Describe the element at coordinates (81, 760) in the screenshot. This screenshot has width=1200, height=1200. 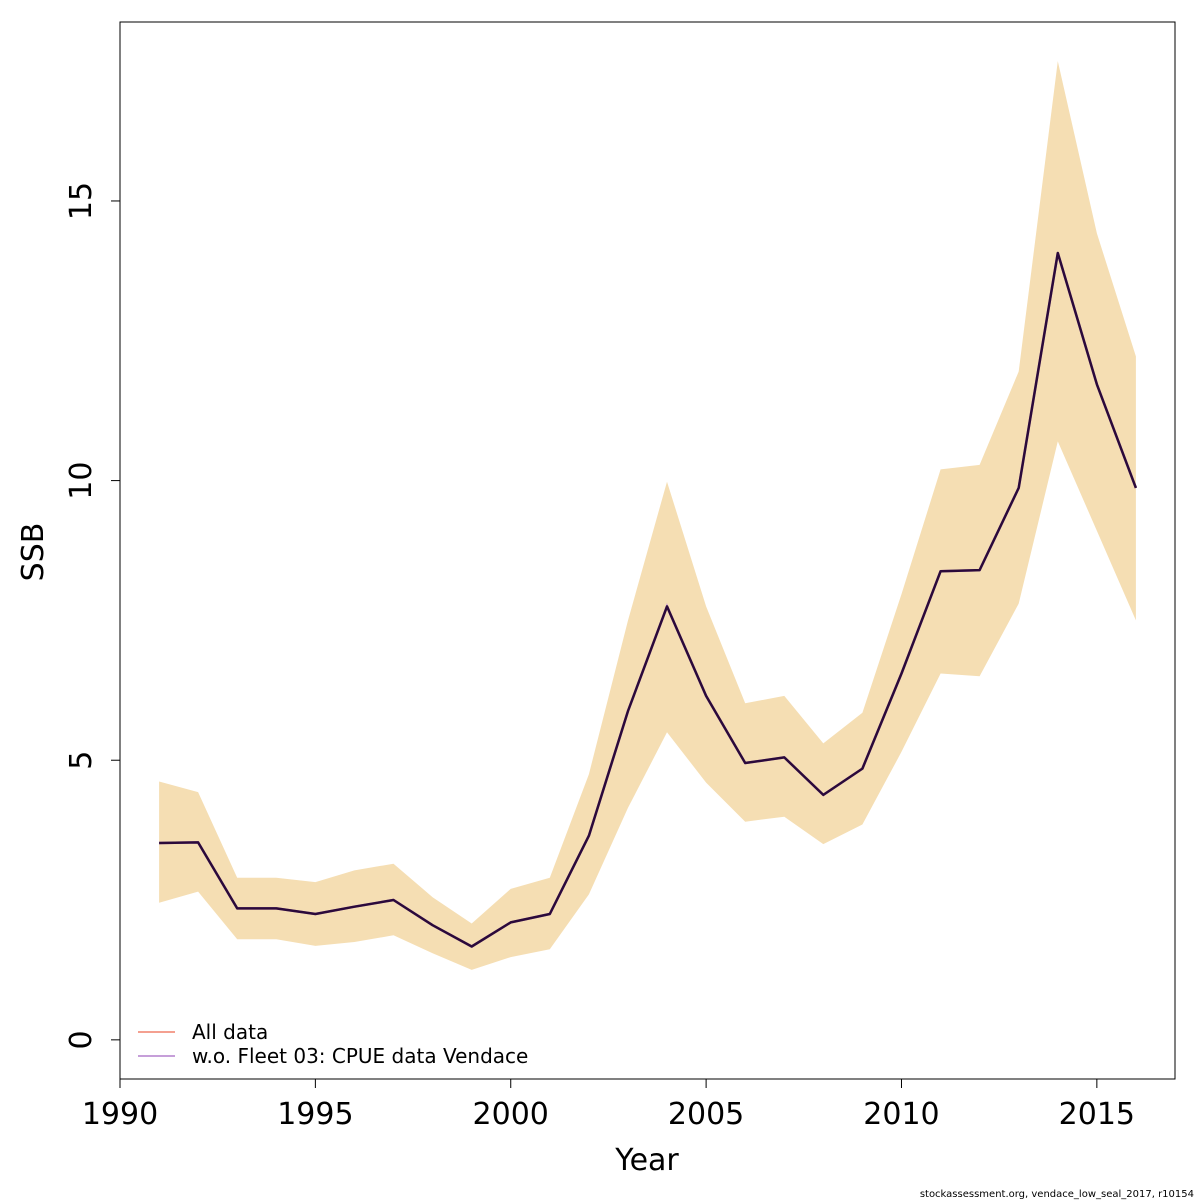
I see `y-tick-label: 5` at that location.